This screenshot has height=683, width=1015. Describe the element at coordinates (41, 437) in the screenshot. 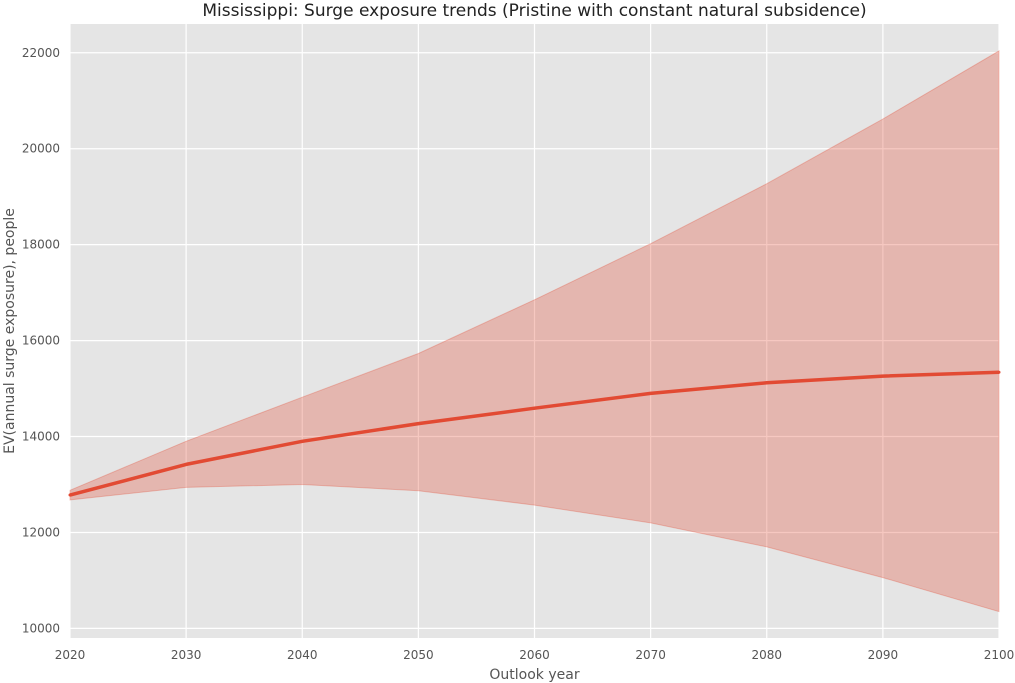

I see `y-tick-label: 14000` at that location.